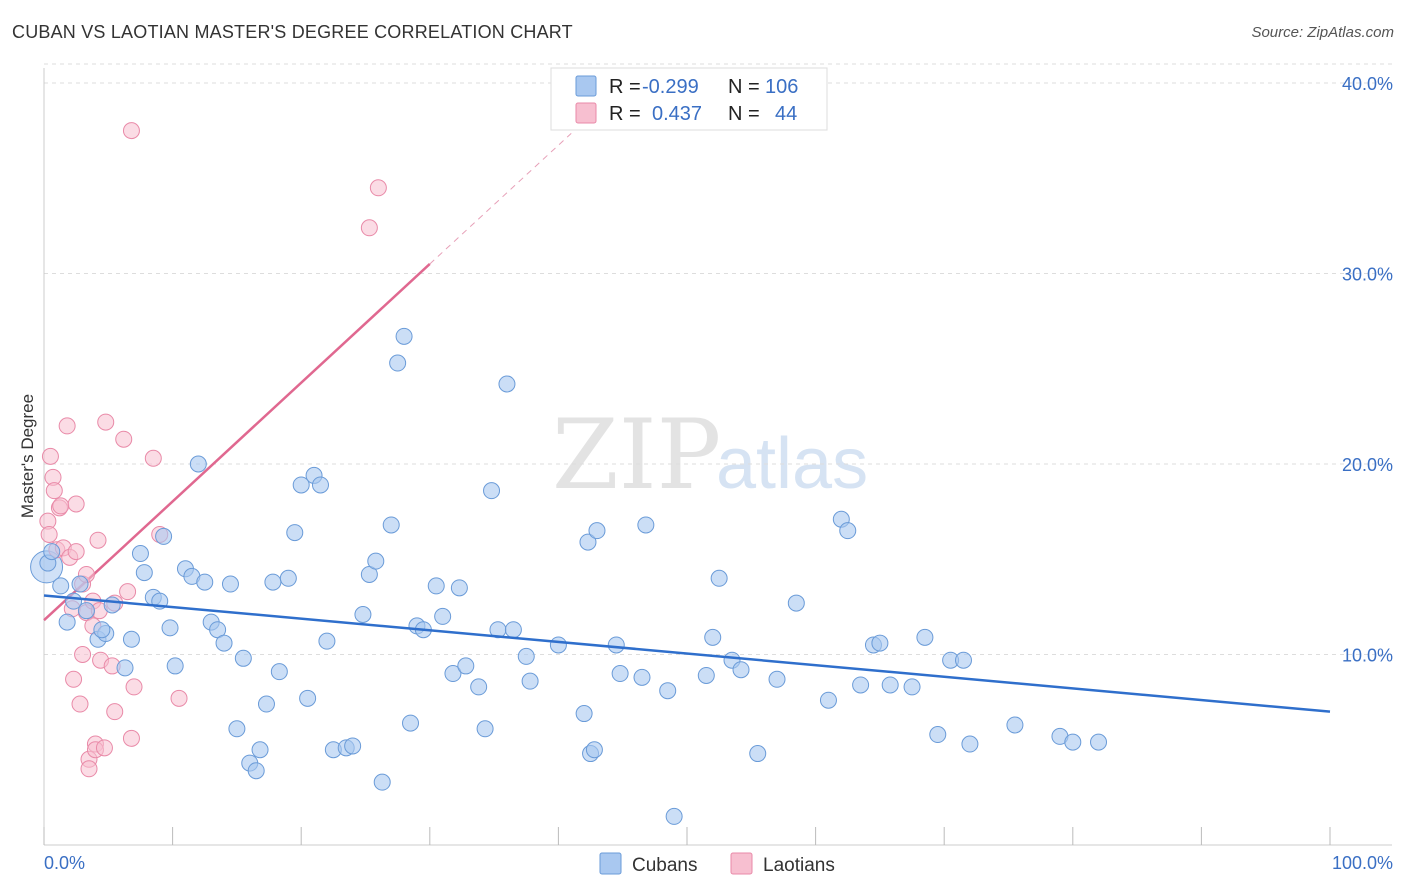 The width and height of the screenshot is (1406, 892). I want to click on source-label: Source: ZipAtlas.com, so click(1322, 32).